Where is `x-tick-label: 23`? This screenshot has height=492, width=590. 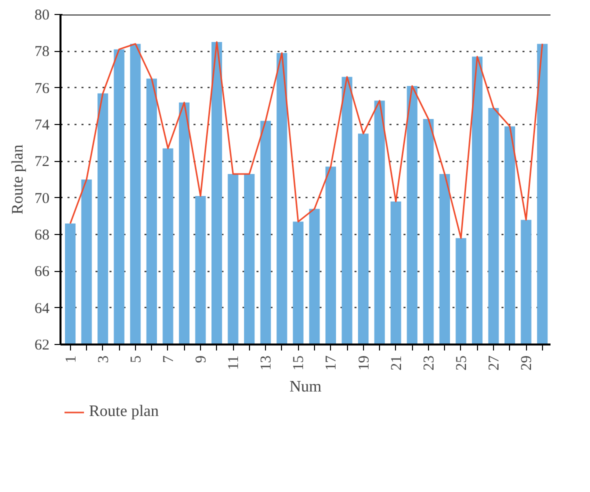
x-tick-label: 23 is located at coordinates (429, 363).